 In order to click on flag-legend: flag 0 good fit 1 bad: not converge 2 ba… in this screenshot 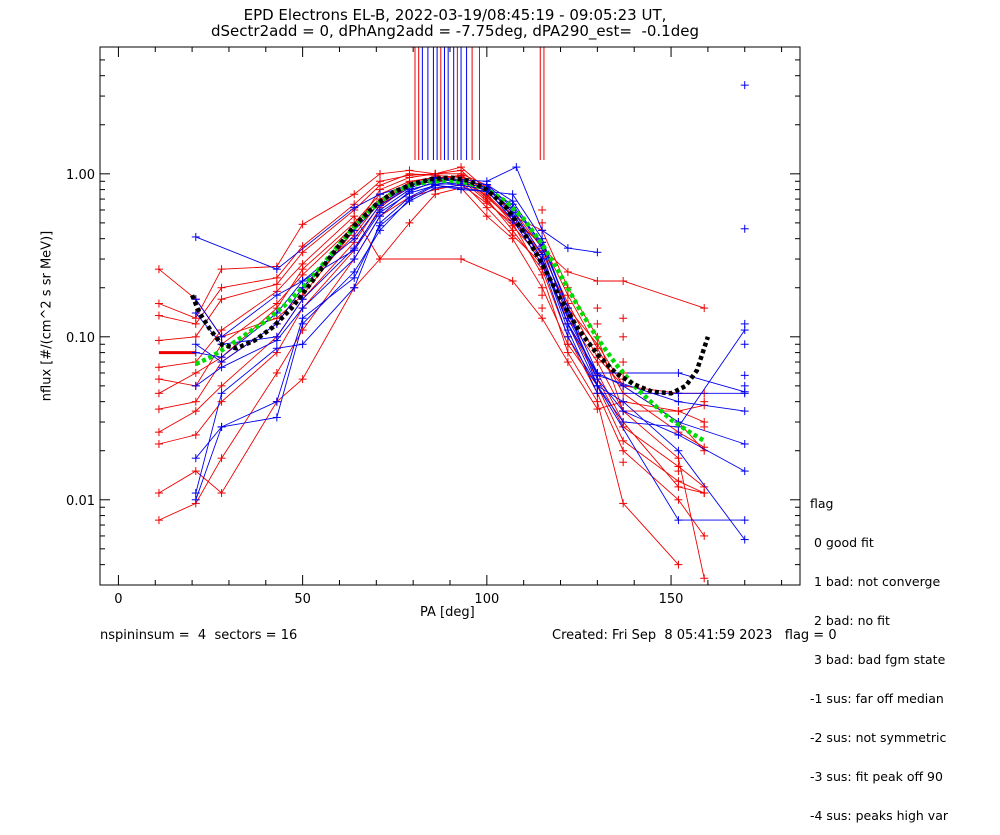, I will do `click(879, 653)`.